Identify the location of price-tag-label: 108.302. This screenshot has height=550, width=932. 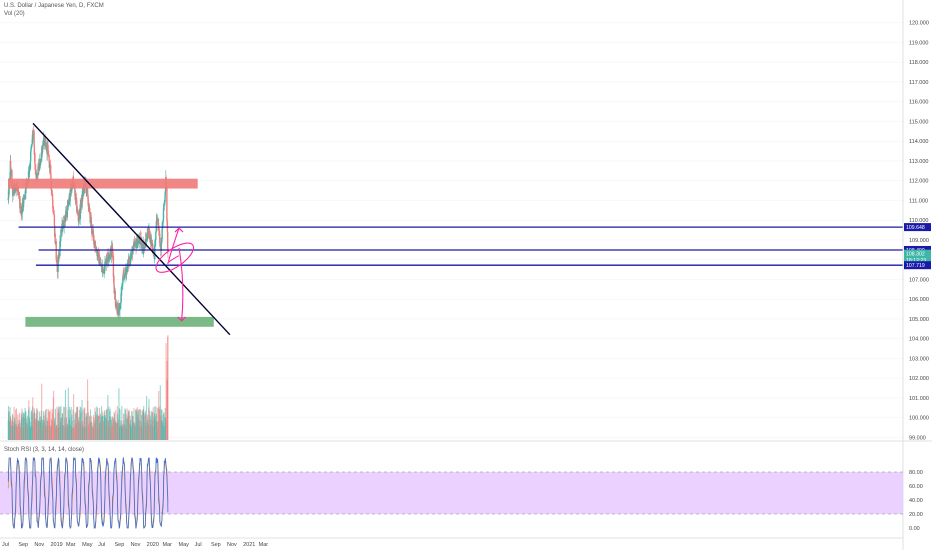
(915, 255).